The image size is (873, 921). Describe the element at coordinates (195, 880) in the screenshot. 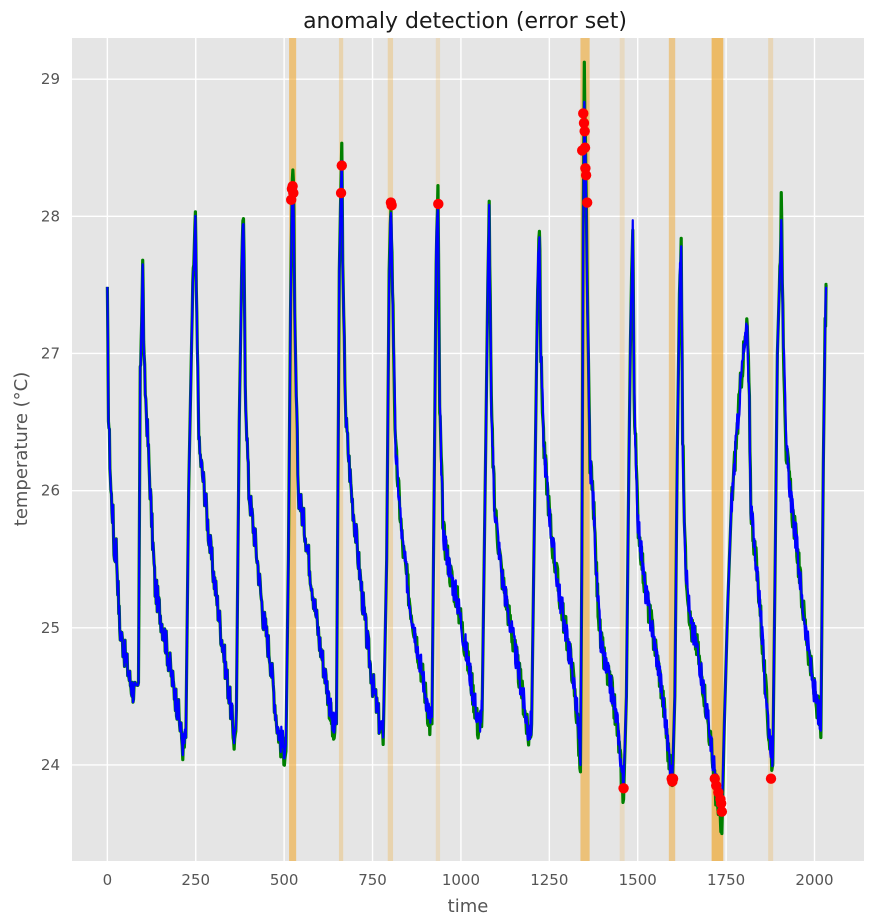

I see `x-tick-label: 250` at that location.